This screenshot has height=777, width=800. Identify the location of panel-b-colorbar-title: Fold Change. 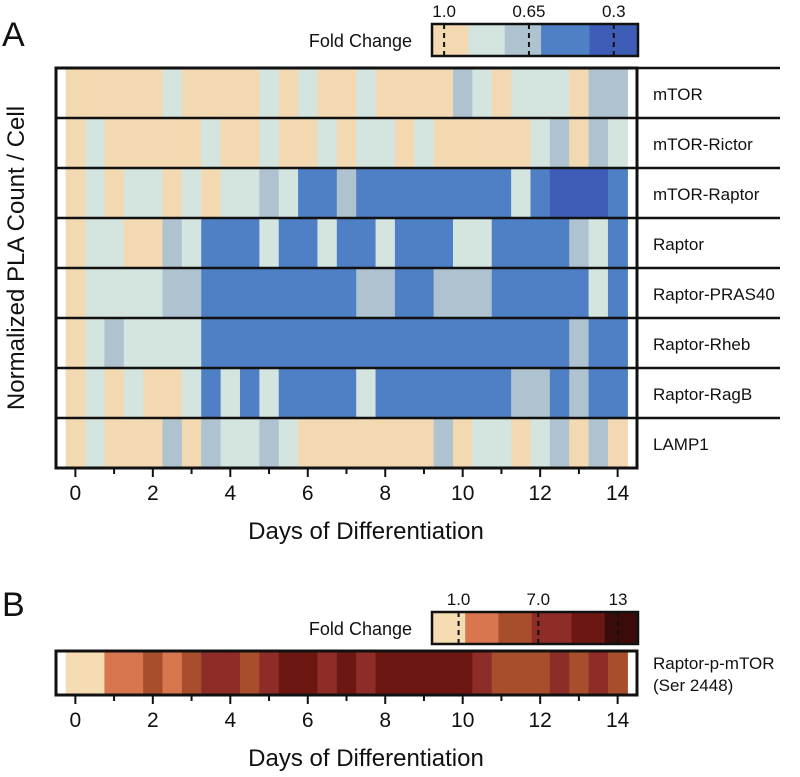
(360, 629).